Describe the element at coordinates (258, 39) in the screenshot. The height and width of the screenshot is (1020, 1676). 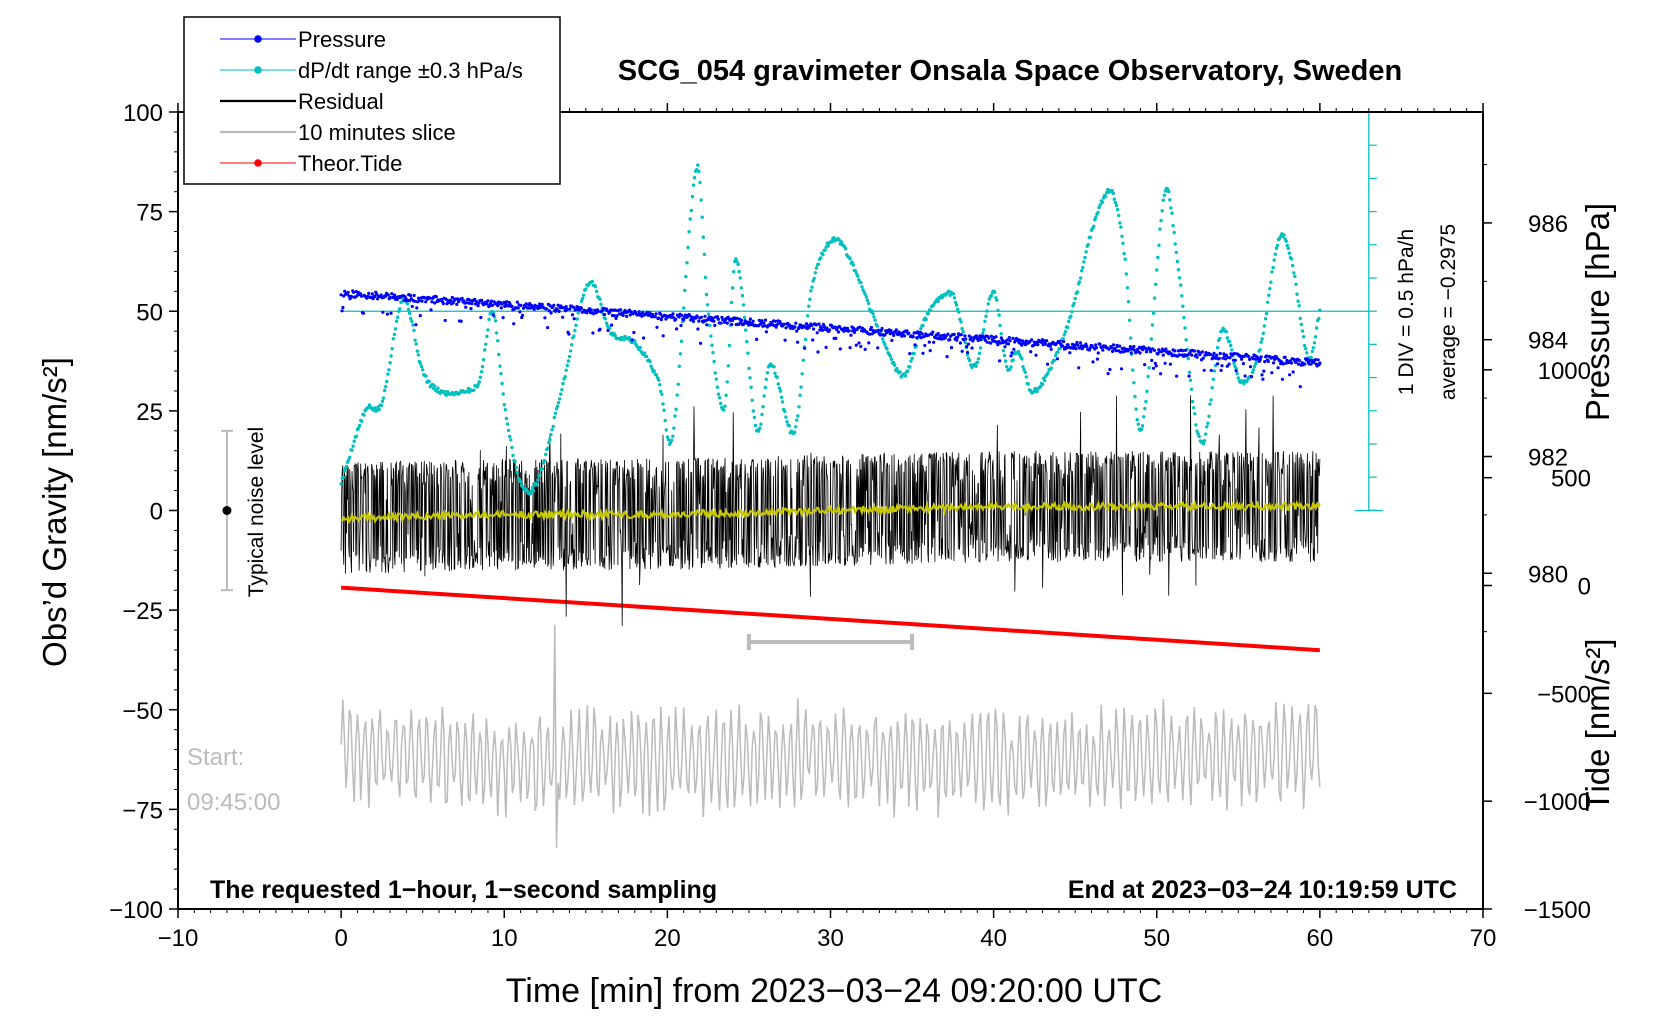
I see `legend-swatch-marker` at that location.